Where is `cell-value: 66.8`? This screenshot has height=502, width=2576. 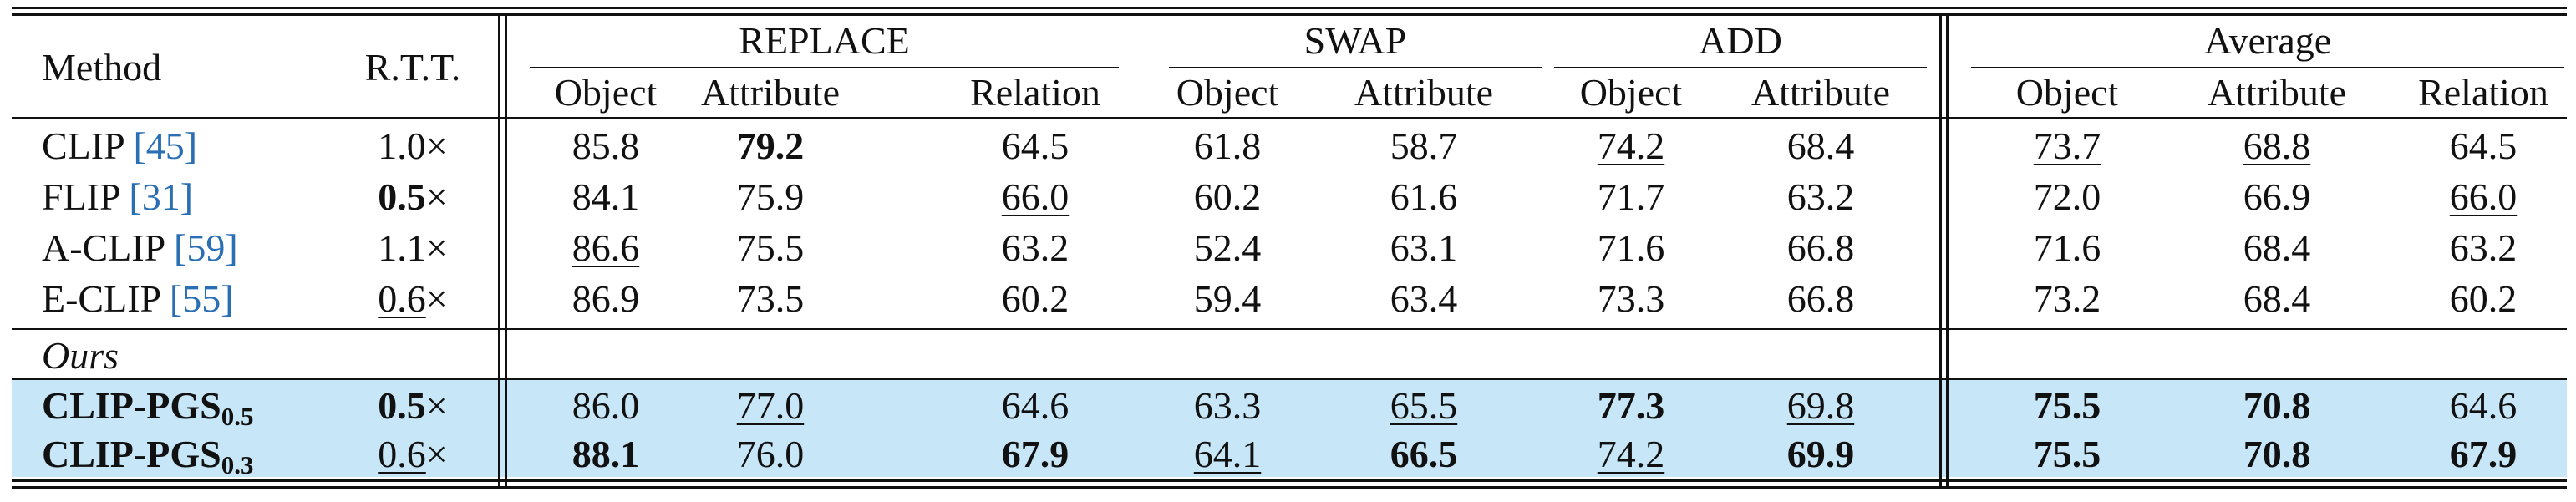
cell-value: 66.8 is located at coordinates (1820, 299).